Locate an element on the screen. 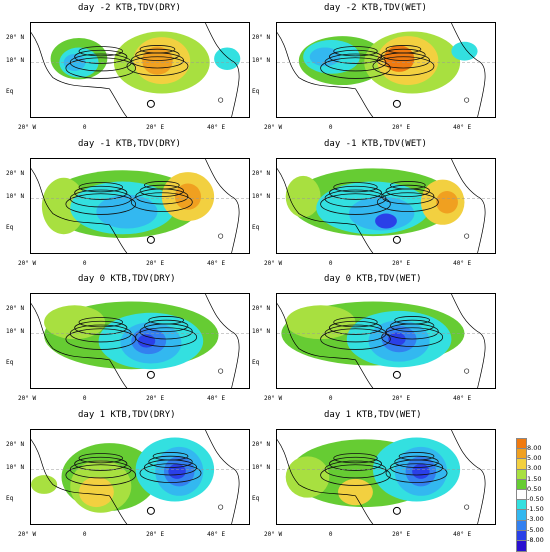  legend-row: 5.00 is located at coordinates (533, 455).